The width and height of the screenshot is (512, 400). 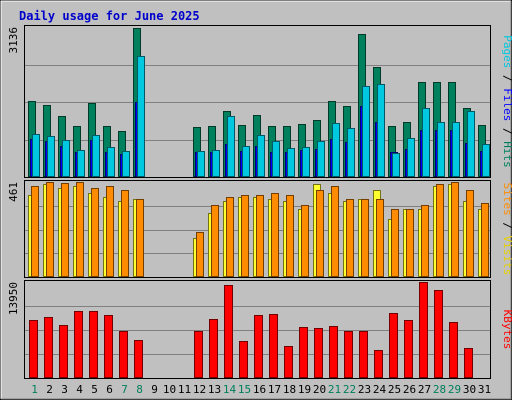 I want to click on legend-hits: Hits, so click(x=506, y=154).